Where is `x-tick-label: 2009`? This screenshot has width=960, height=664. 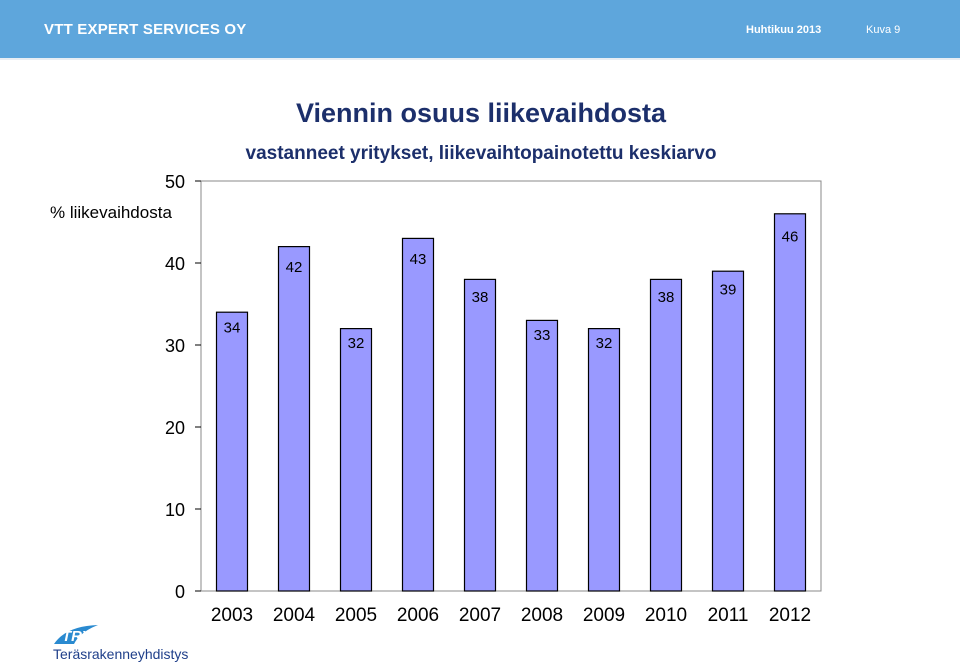
x-tick-label: 2009 is located at coordinates (604, 615).